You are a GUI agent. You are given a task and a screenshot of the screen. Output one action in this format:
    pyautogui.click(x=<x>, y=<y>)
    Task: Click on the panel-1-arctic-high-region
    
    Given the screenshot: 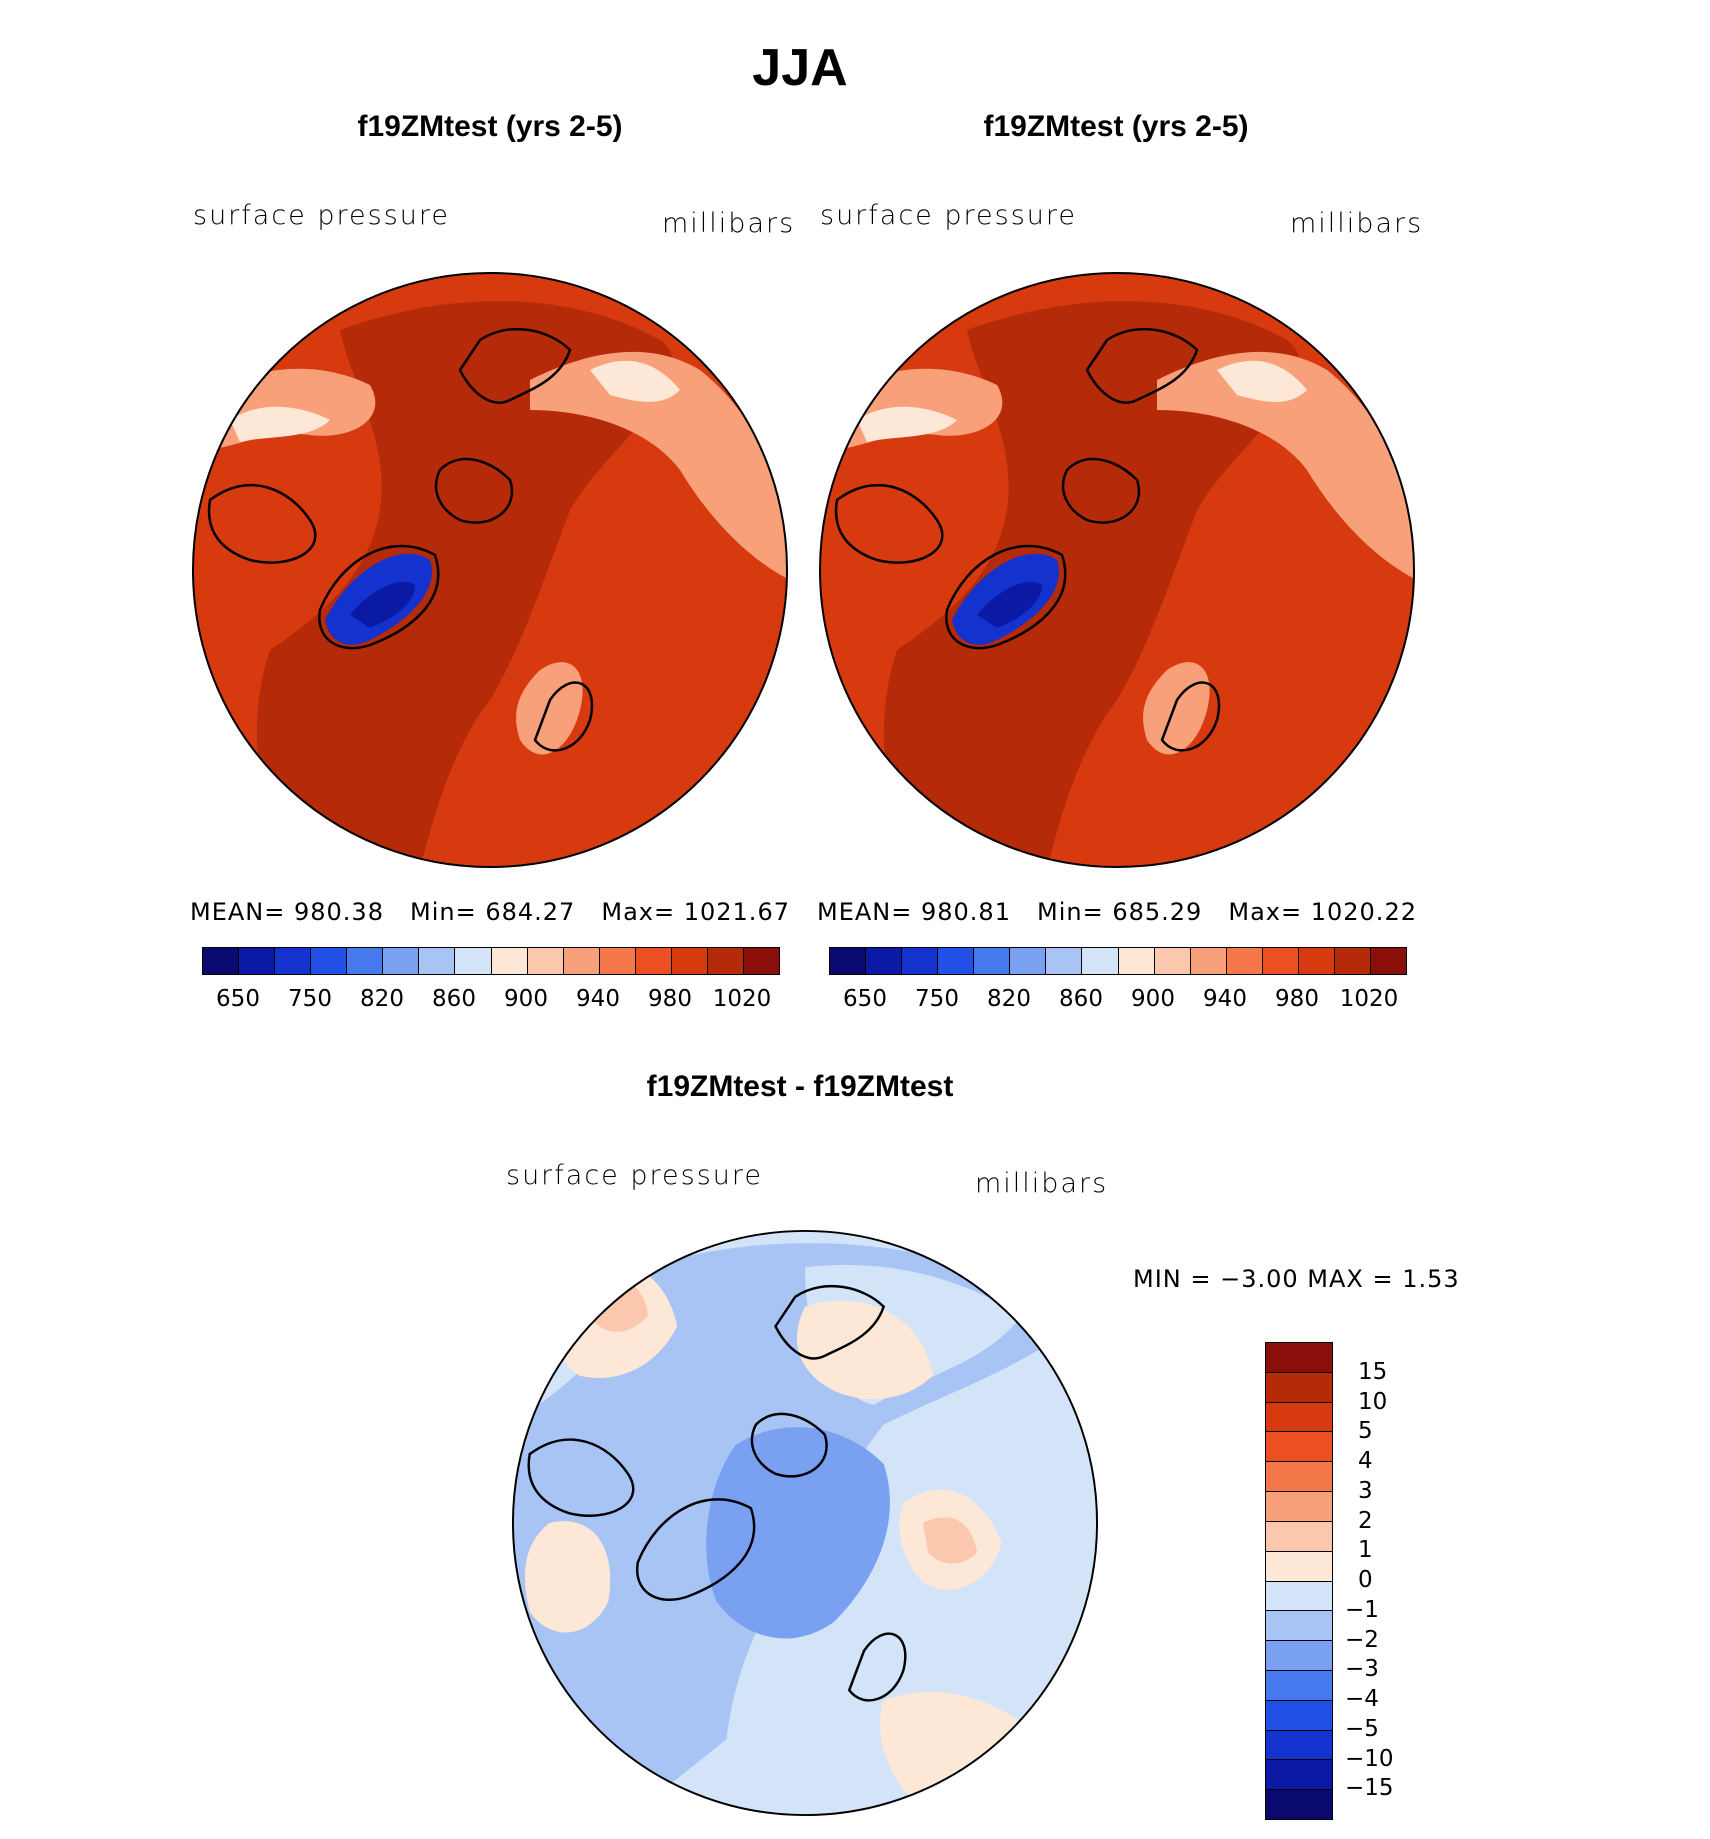 What is the action you would take?
    pyautogui.click(x=465, y=584)
    